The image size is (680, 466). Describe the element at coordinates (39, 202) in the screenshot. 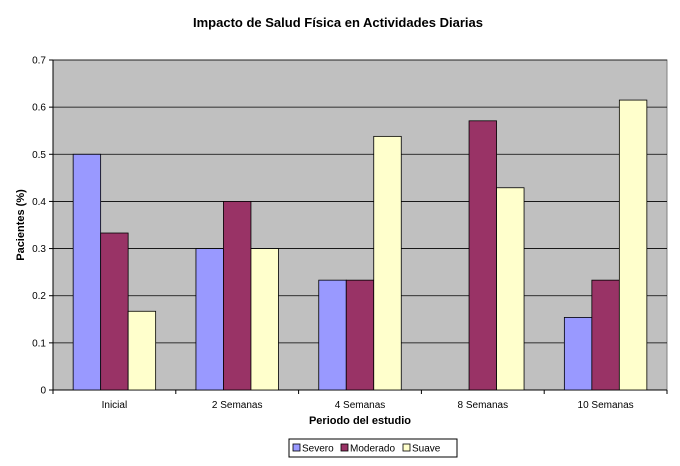

I see `y-tick-label: 0.4` at that location.